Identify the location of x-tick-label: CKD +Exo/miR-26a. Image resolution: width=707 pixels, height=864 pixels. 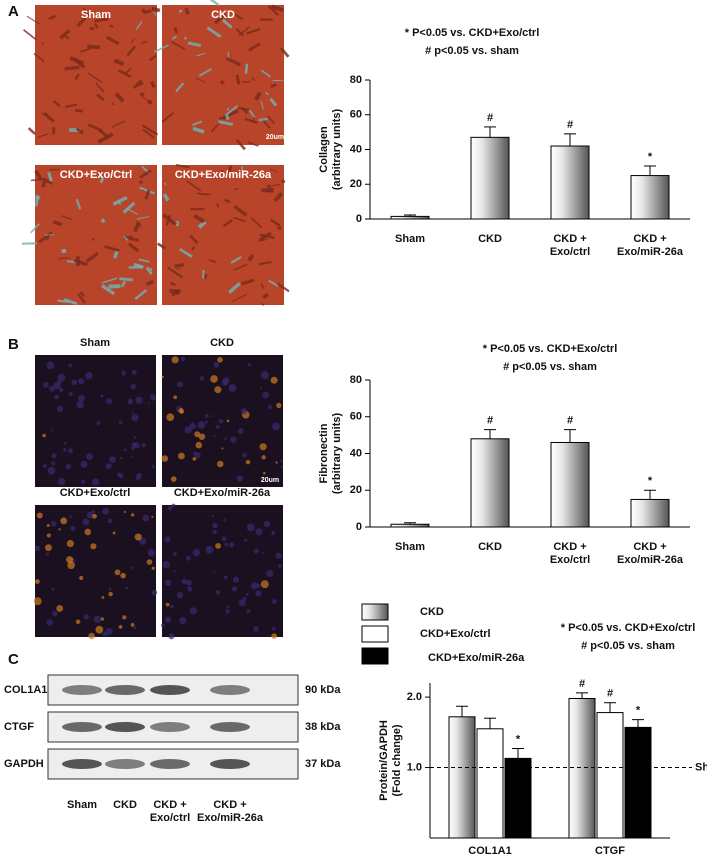
(650, 553).